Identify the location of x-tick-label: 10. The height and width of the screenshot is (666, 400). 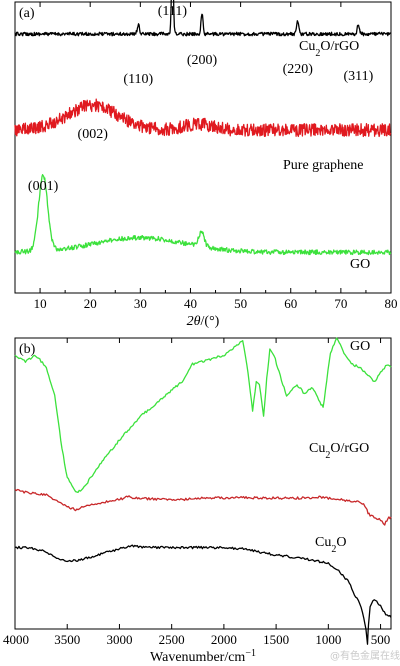
(40, 303).